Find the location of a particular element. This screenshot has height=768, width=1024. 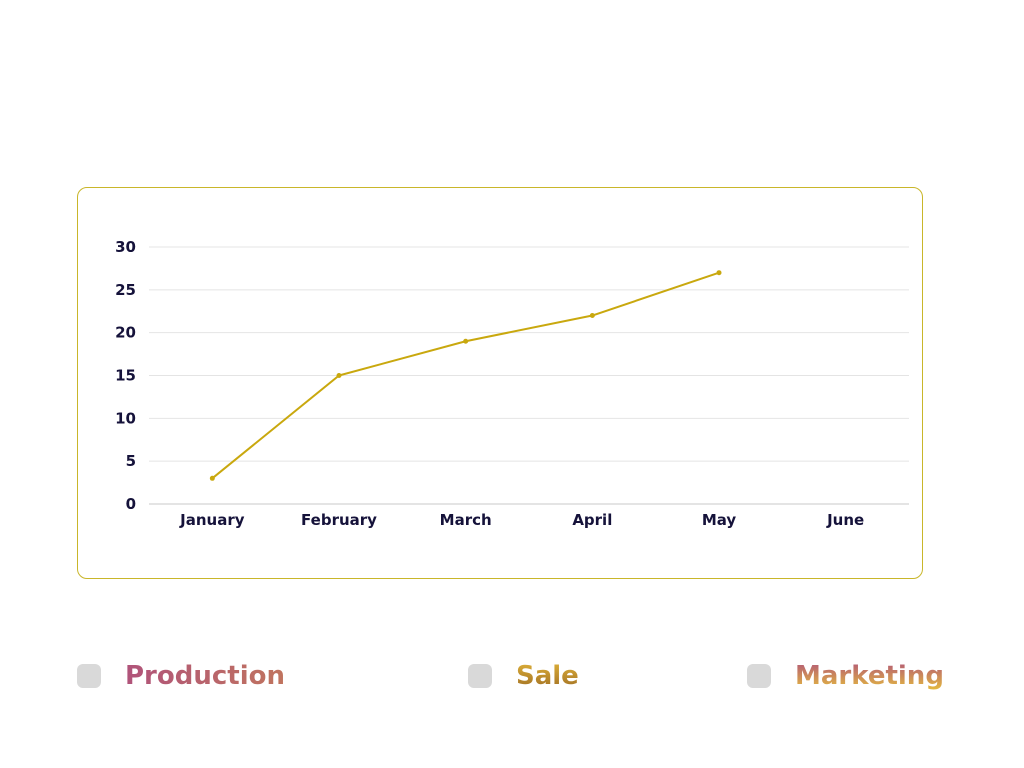

y-tick-label-30: 30 is located at coordinates (125, 247).